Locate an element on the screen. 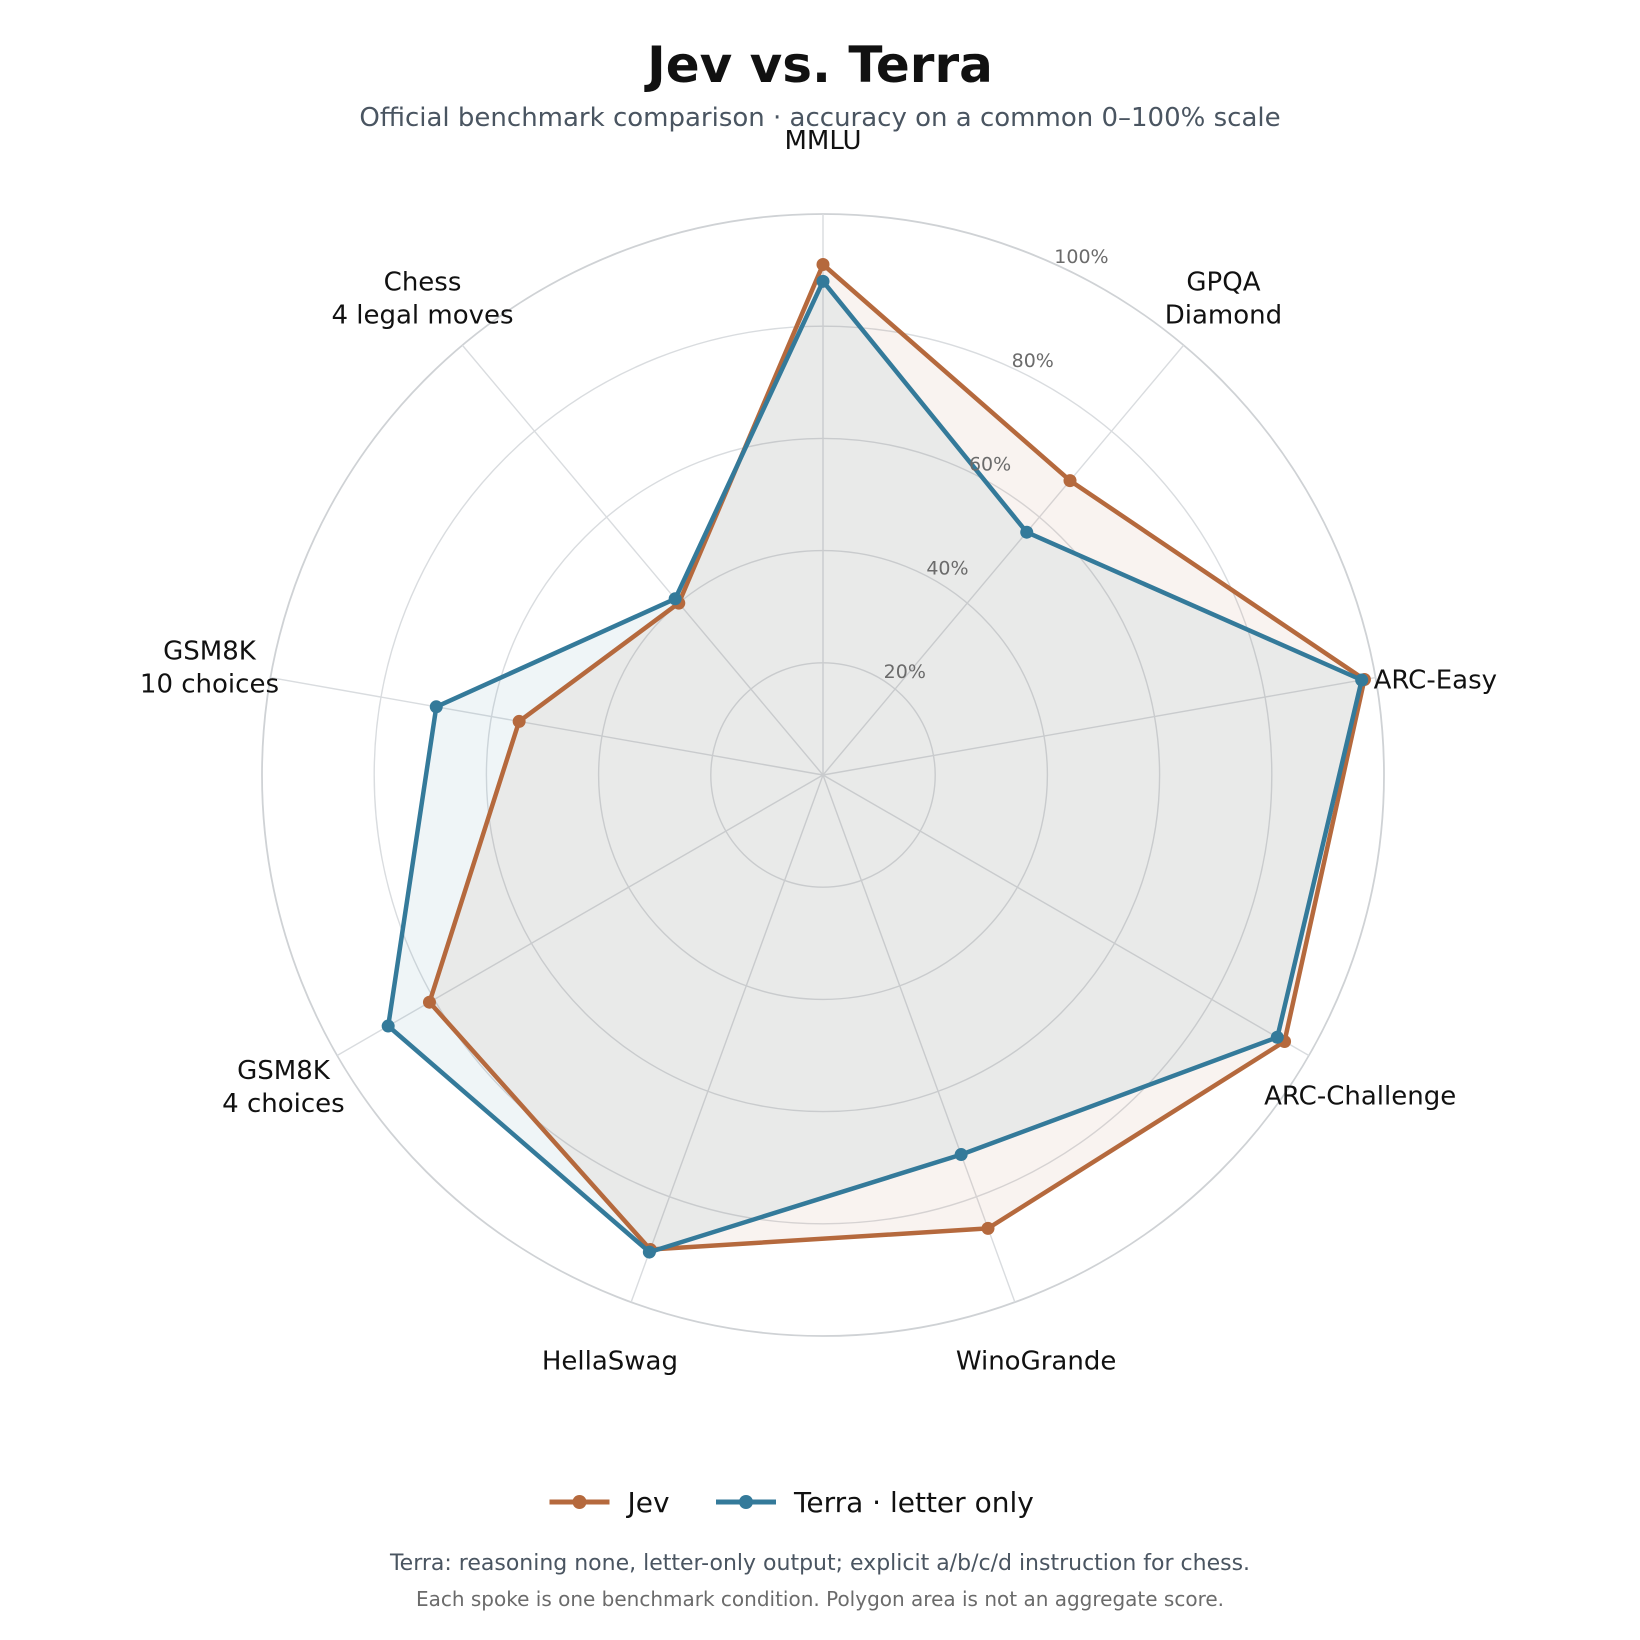 The height and width of the screenshot is (1640, 1640). legend-entry-jev: Jev is located at coordinates (609, 1502).